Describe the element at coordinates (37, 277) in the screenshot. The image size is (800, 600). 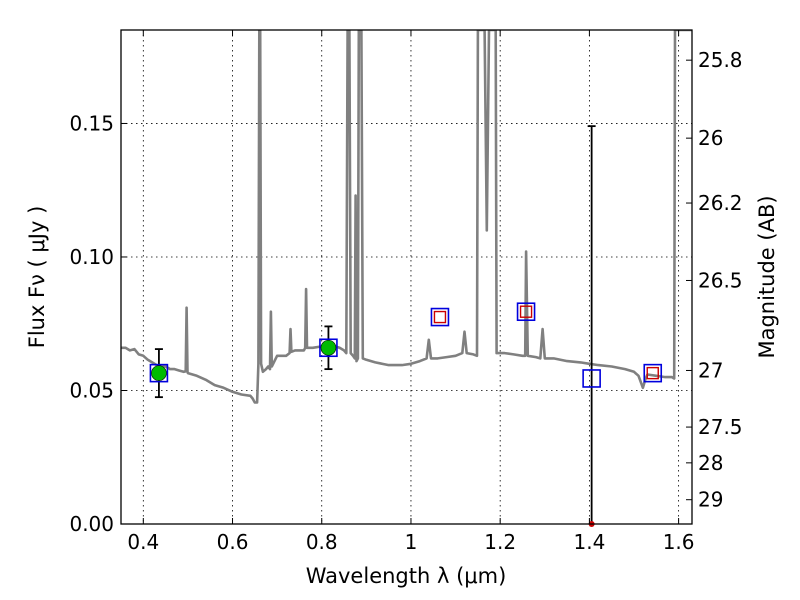
I see `y-axis-label-left: Flux Fν ( μJy )` at that location.